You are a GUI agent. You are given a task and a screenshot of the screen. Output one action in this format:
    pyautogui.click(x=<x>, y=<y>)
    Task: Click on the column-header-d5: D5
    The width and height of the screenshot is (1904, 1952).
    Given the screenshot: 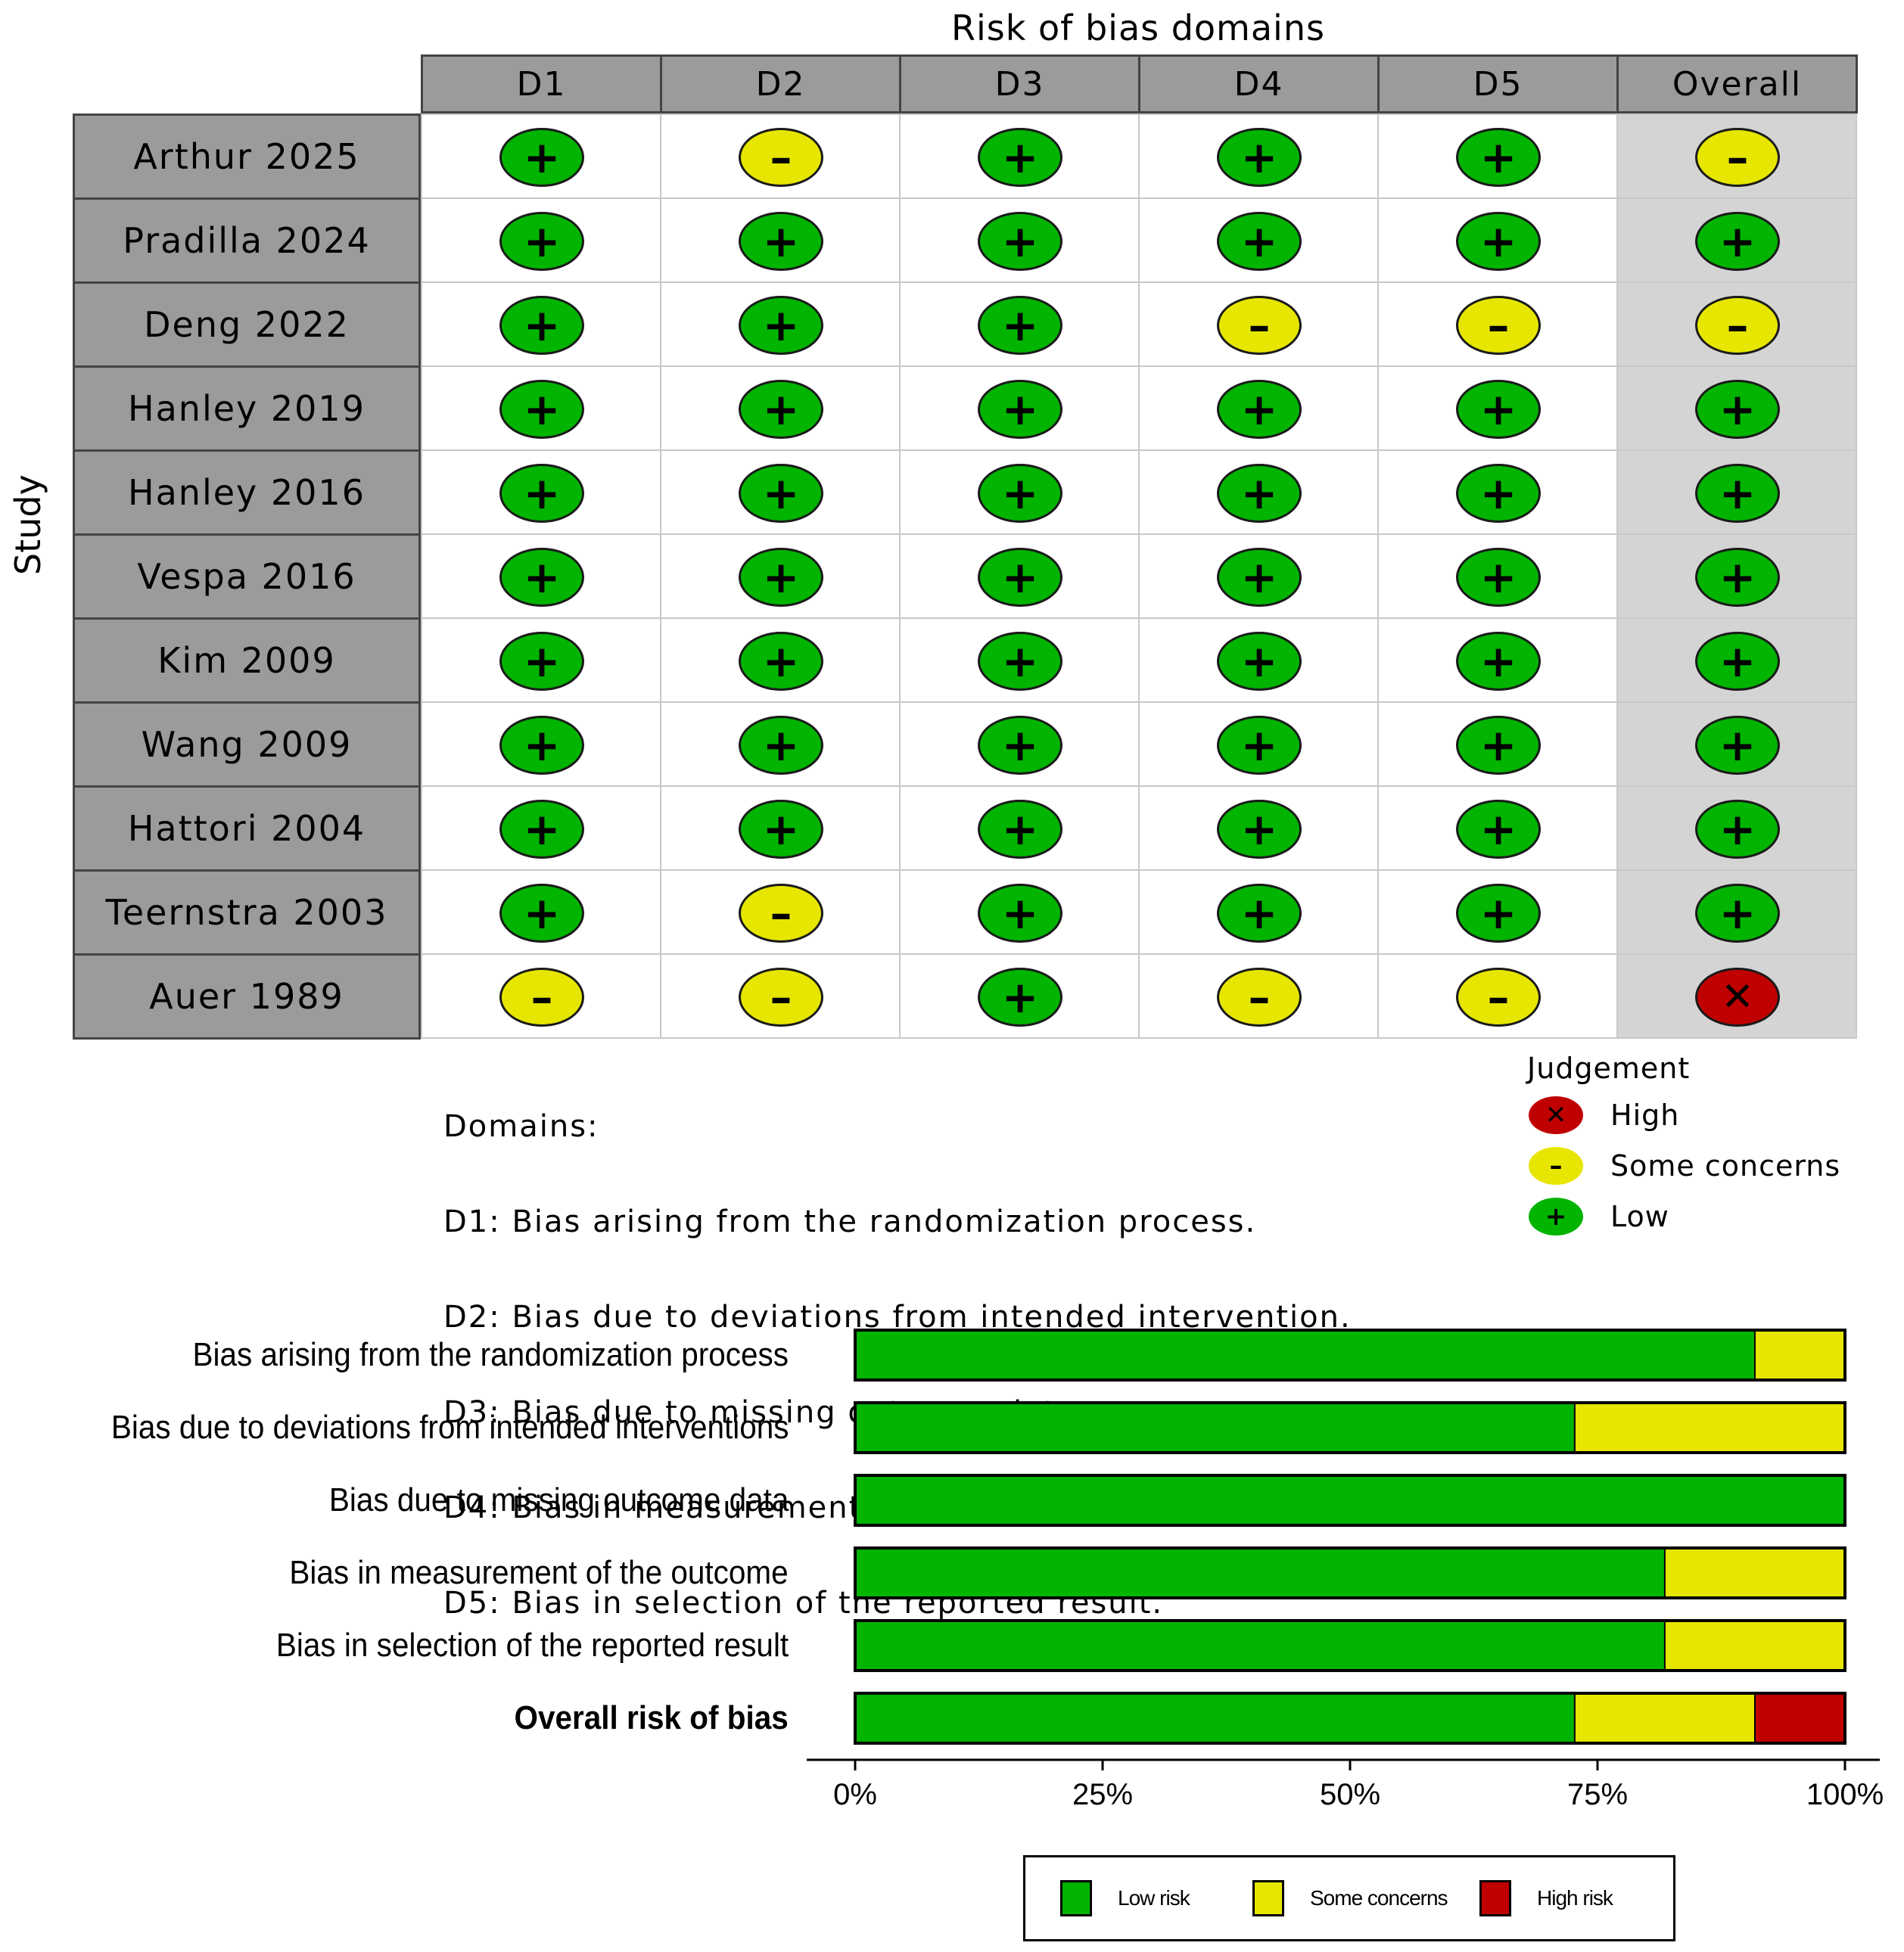 What is the action you would take?
    pyautogui.click(x=1498, y=83)
    